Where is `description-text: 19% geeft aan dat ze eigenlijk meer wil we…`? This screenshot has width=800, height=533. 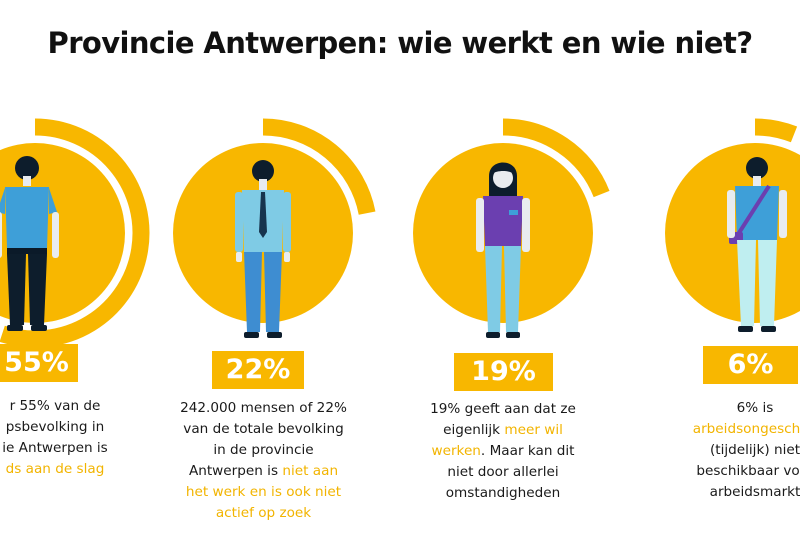
description-text: 19% geeft aan dat ze eigenlijk meer wil we… is located at coordinates (503, 451).